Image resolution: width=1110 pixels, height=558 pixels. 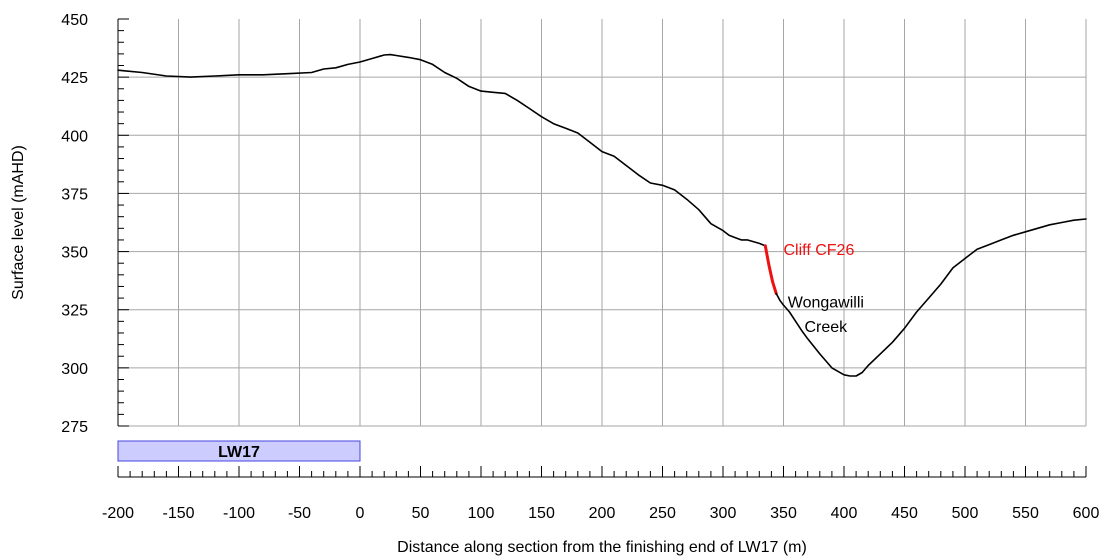 I want to click on x-tick-label: 550, so click(x=1025, y=513).